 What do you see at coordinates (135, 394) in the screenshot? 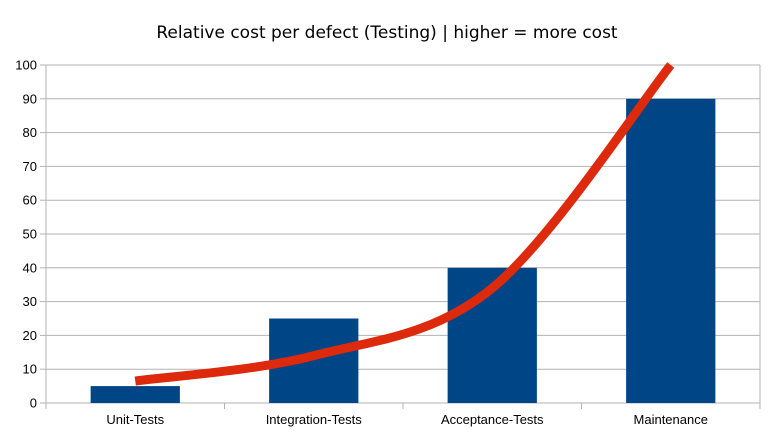
I see `bar-unit-tests` at bounding box center [135, 394].